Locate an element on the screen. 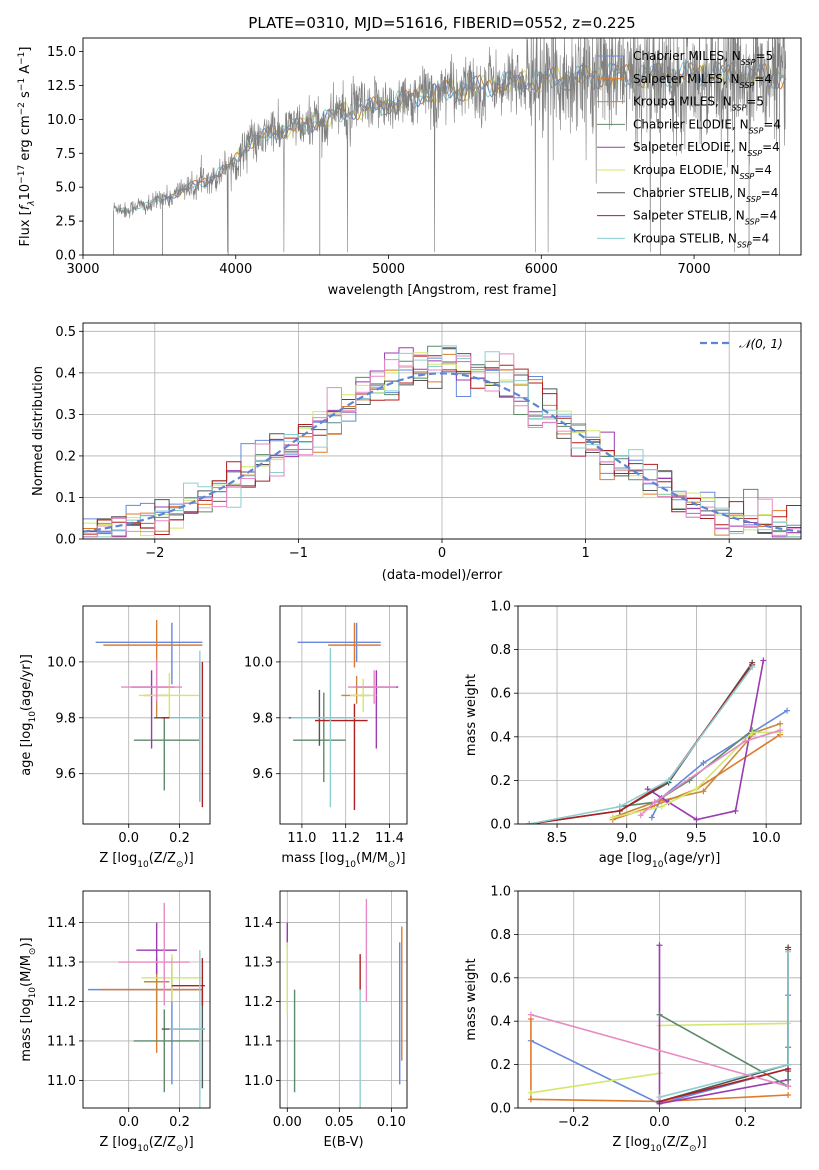 The image size is (819, 1170). age-vs-mass-frame is located at coordinates (343, 715).